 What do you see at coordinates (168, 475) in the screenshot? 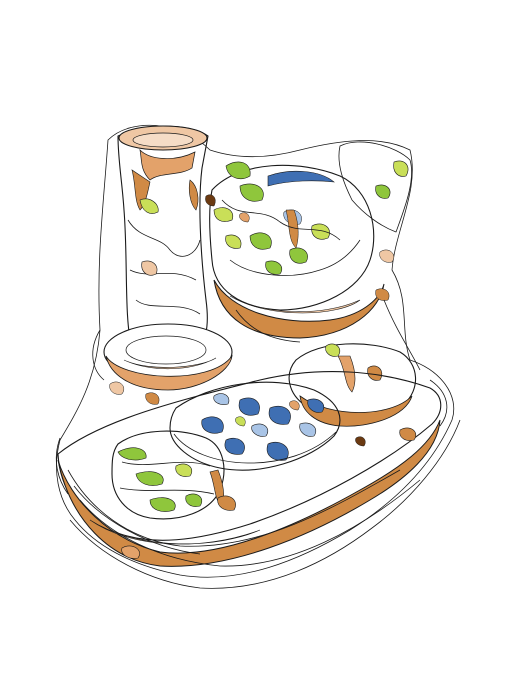
I see `sandwich` at bounding box center [168, 475].